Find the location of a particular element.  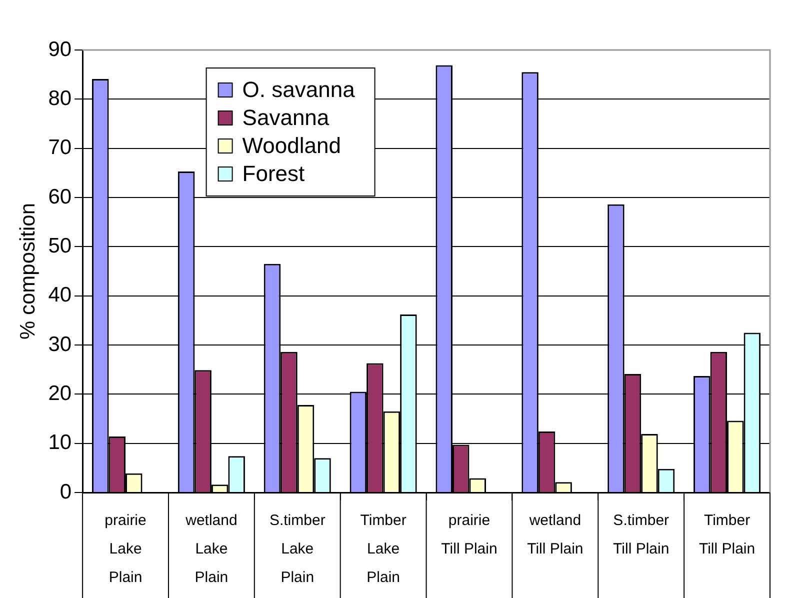

x-tick-label: S.timber Till Plain is located at coordinates (641, 535).